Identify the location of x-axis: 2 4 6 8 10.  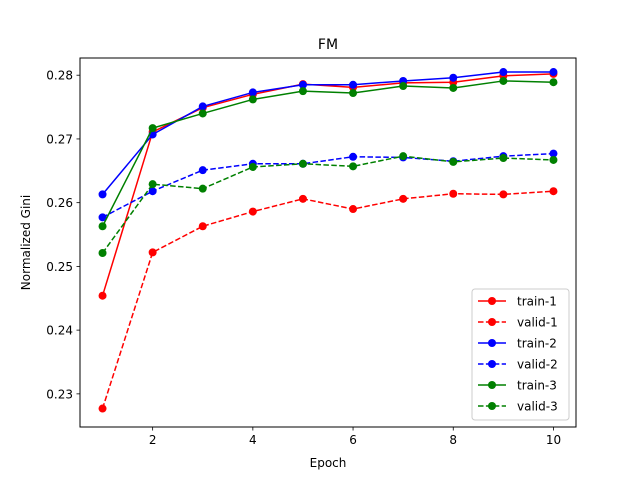
(355, 437).